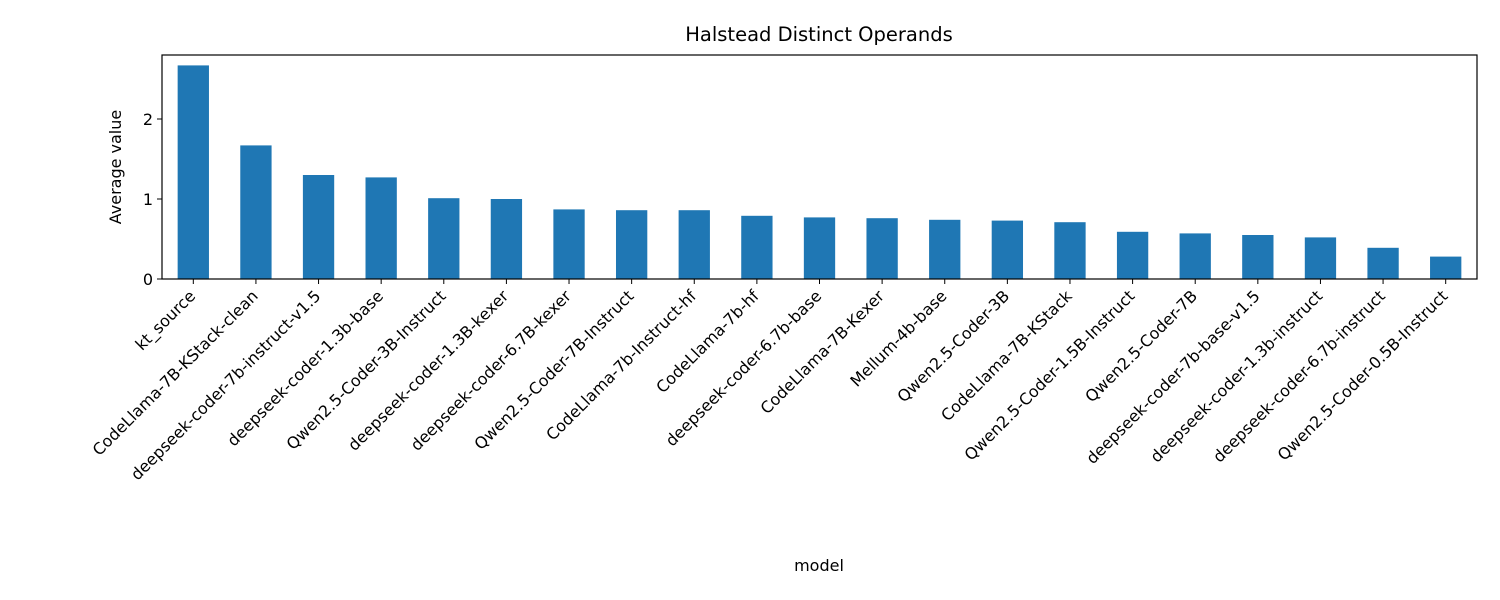  What do you see at coordinates (148, 119) in the screenshot?
I see `y-tick-label: 2` at bounding box center [148, 119].